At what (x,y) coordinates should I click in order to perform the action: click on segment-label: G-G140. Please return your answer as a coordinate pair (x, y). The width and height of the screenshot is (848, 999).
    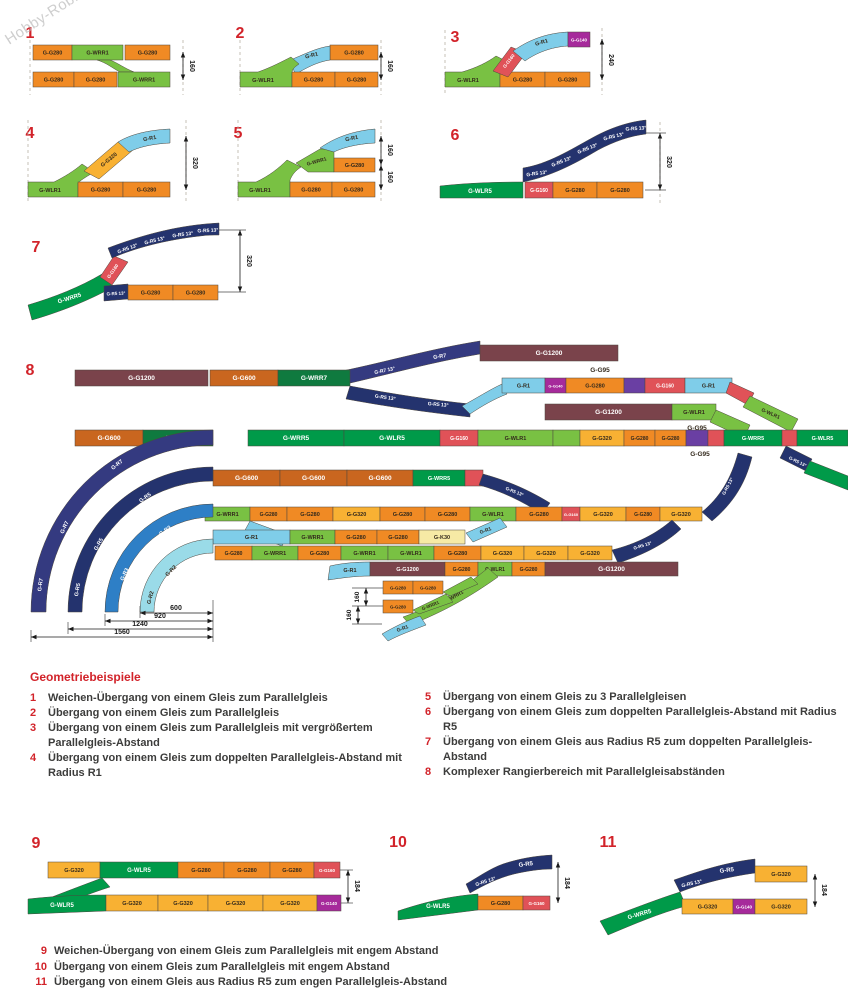
    Looking at the image, I should click on (555, 386).